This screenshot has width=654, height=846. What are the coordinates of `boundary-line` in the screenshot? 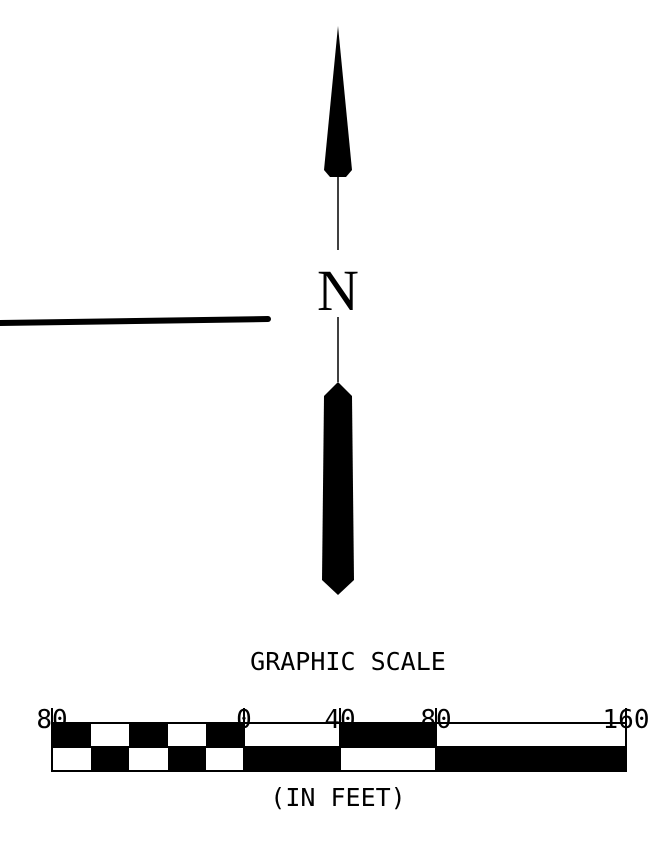 It's located at (135, 321).